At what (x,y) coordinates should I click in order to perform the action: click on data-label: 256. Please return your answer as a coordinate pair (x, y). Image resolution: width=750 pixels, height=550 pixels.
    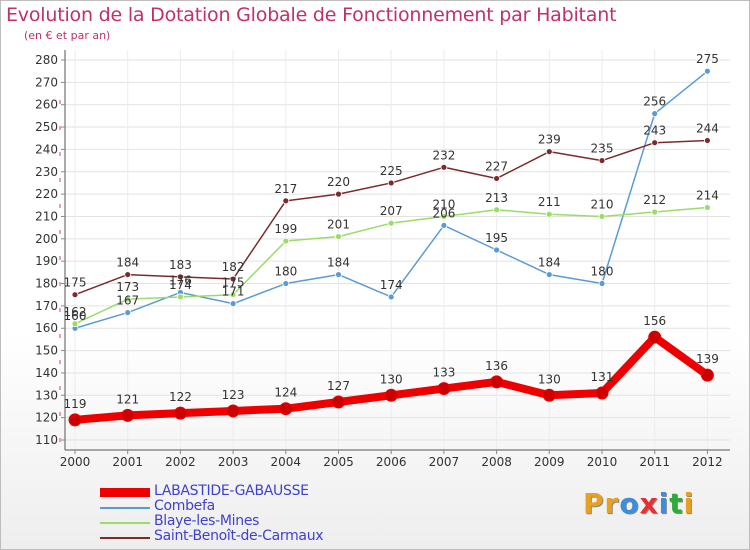
    Looking at the image, I should click on (654, 102).